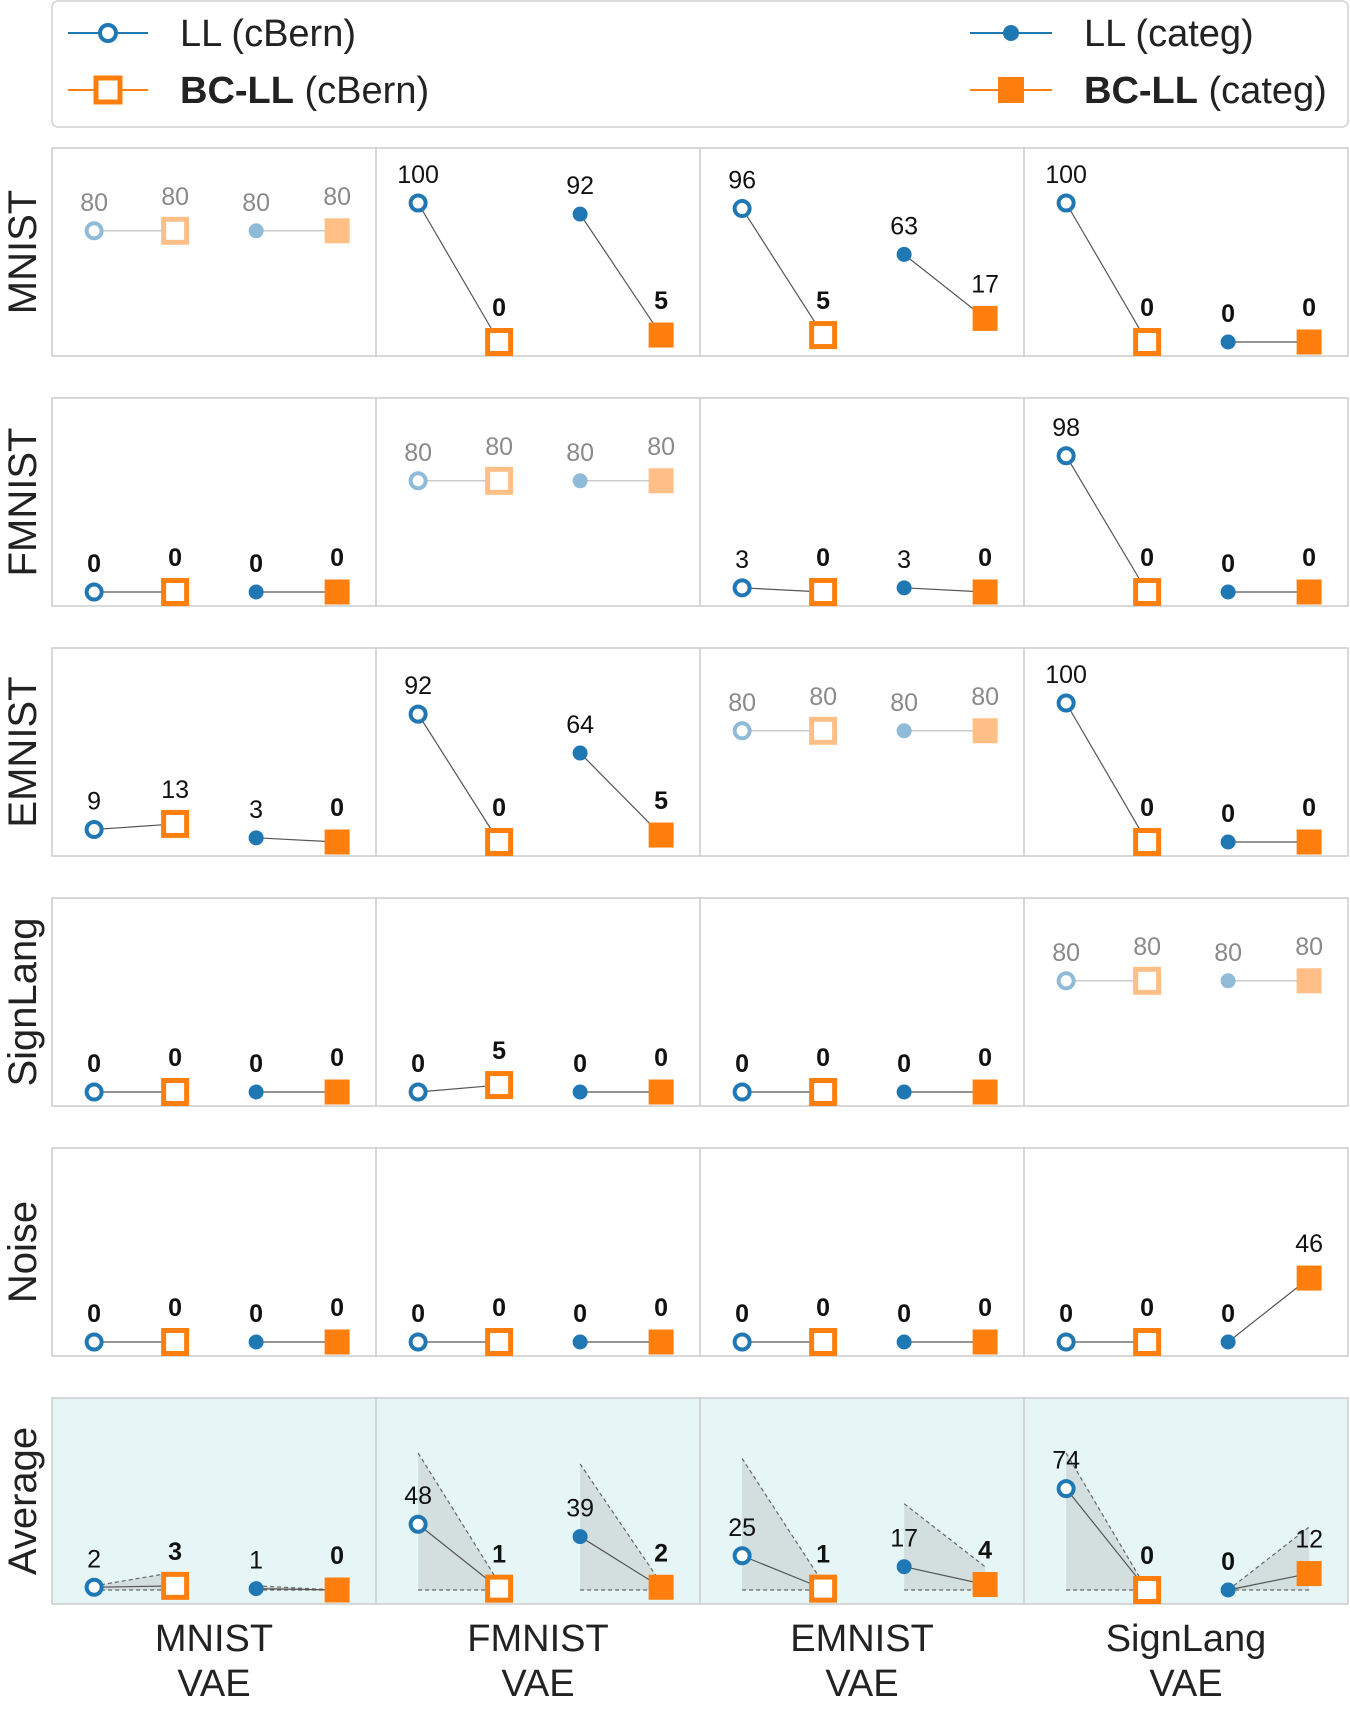 The height and width of the screenshot is (1709, 1350). Describe the element at coordinates (1309, 1540) in the screenshot. I see `data-label: 12` at that location.